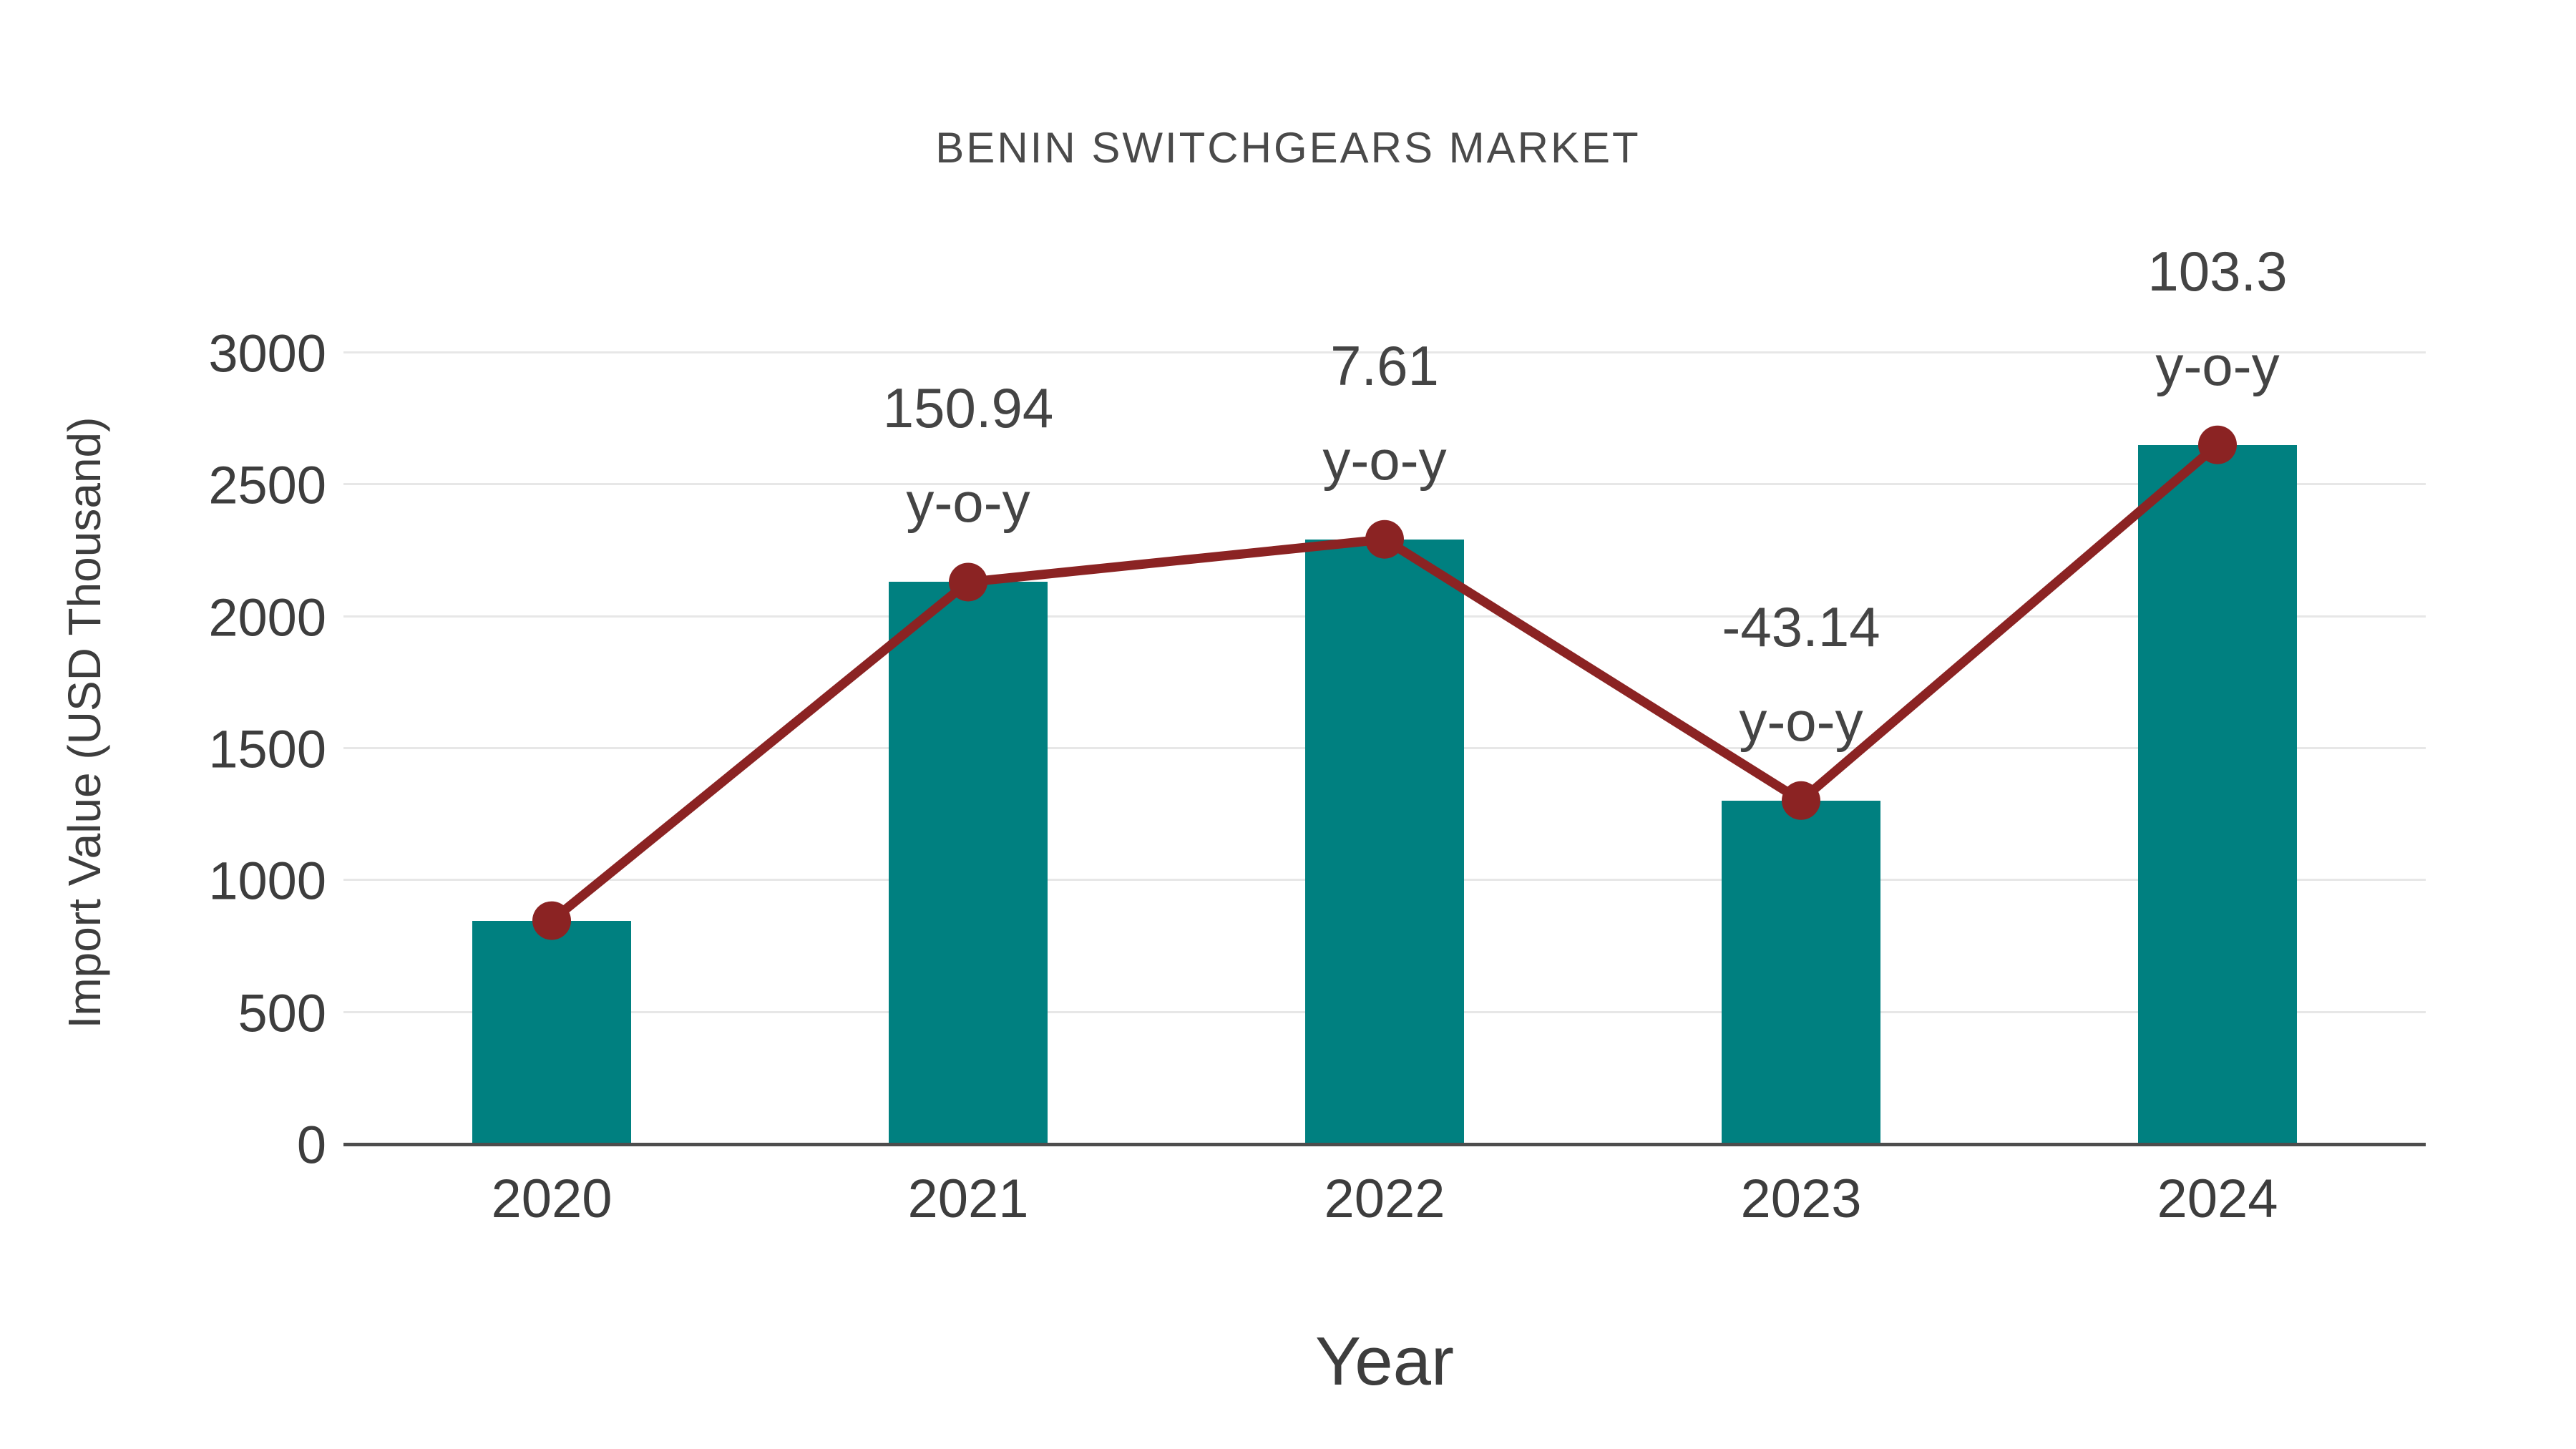  I want to click on yoy-annotation-2022: 7.61 y-o-y, so click(1384, 412).